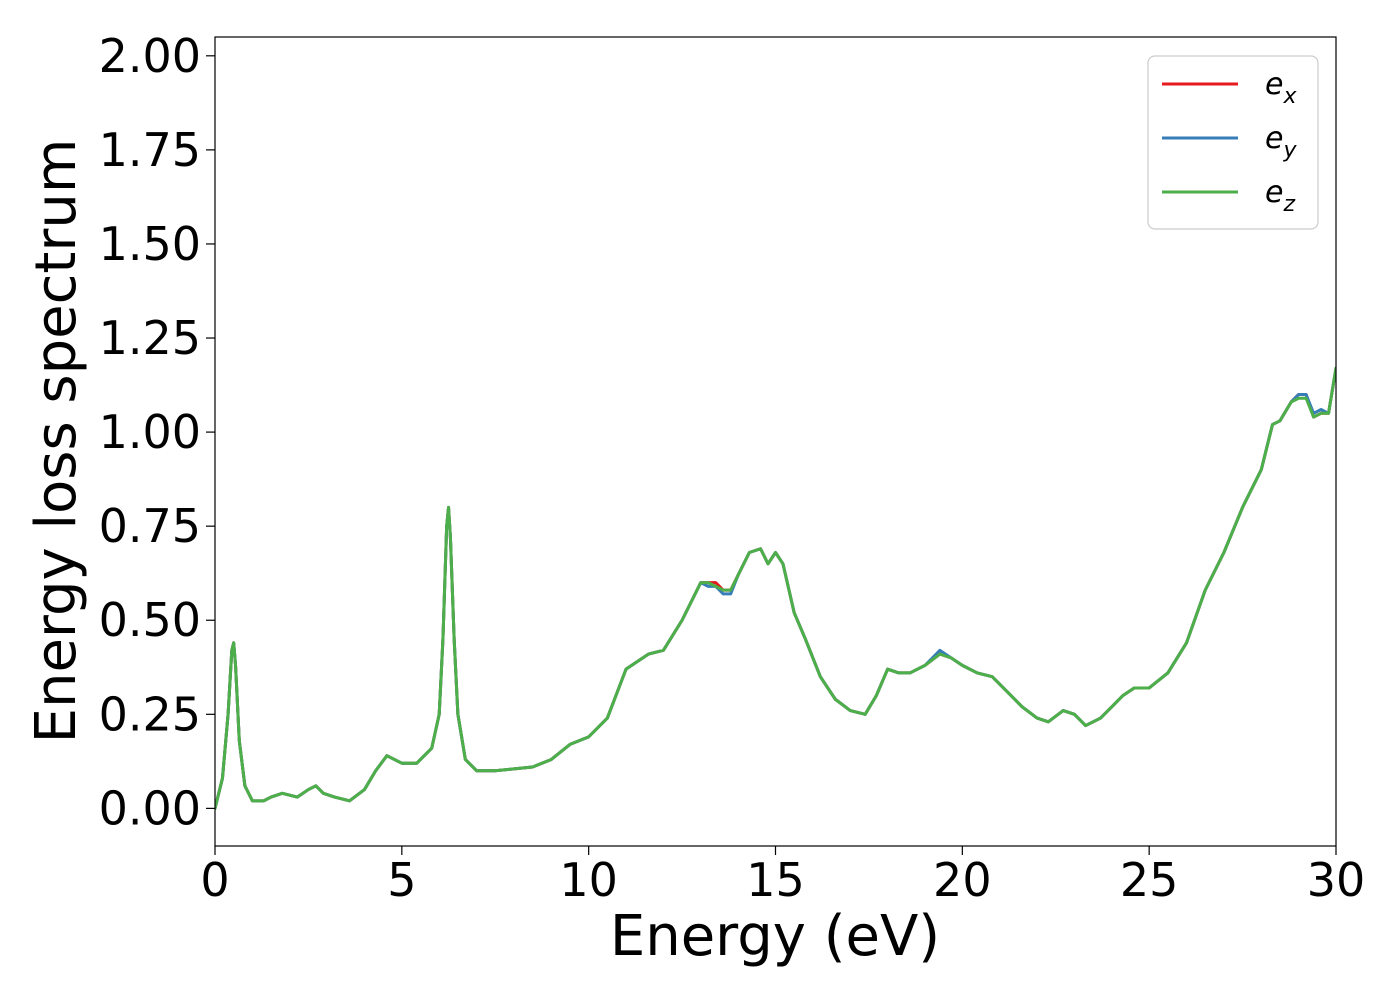 The image size is (1400, 1000). What do you see at coordinates (214, 880) in the screenshot?
I see `x-tick-label: 0` at bounding box center [214, 880].